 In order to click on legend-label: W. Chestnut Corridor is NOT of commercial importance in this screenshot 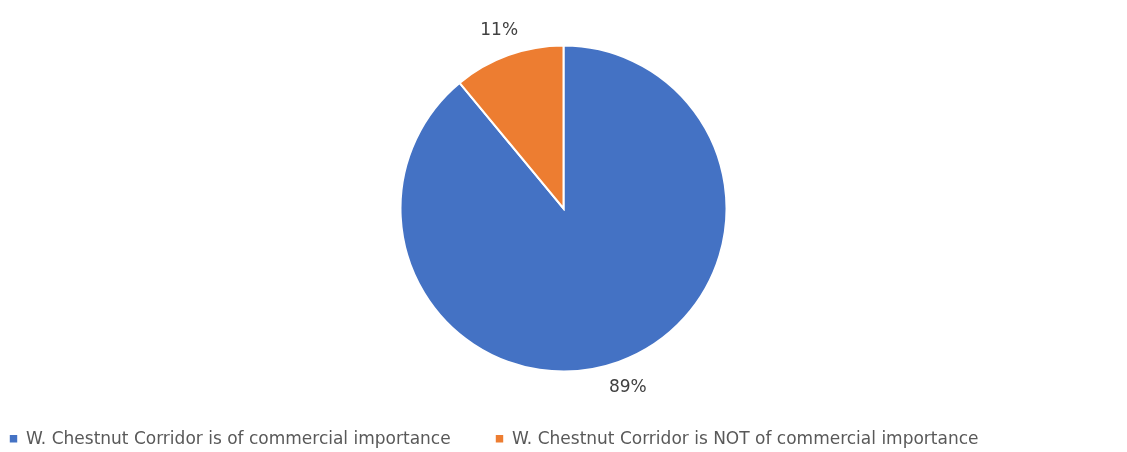, I will do `click(745, 437)`.